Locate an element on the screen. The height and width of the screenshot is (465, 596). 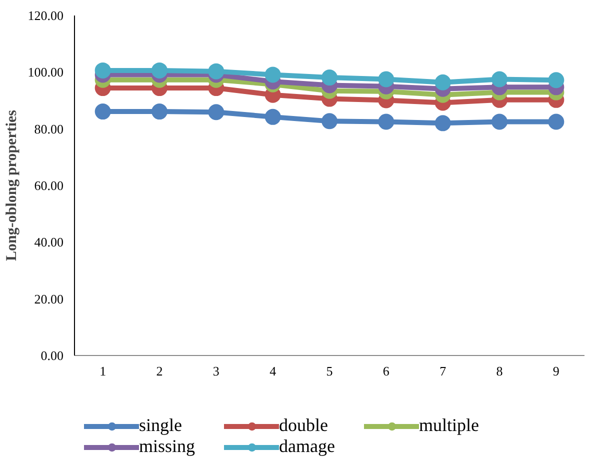
x-tick-label: 3 is located at coordinates (216, 371).